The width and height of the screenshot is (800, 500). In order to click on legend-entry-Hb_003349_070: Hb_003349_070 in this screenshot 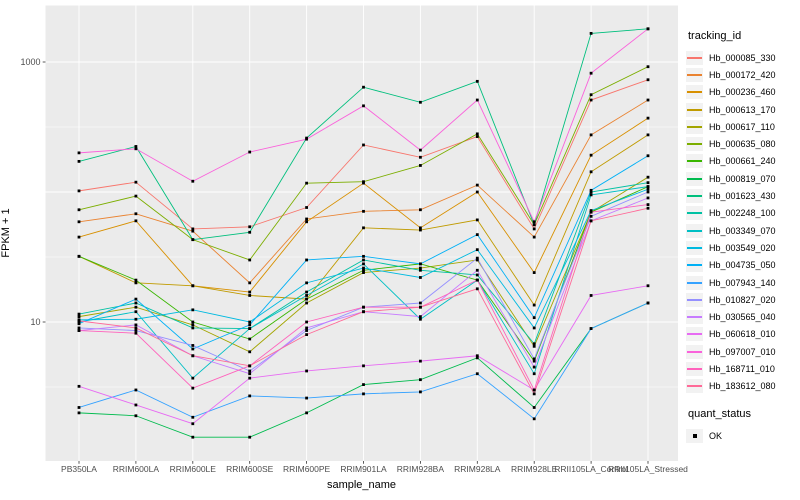, I will do `click(742, 230)`.